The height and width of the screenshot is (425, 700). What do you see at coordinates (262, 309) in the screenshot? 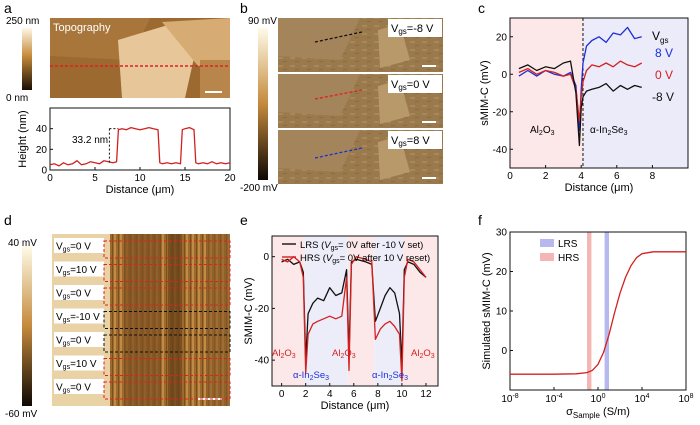
I see `e-smim-ytick-label: -20` at bounding box center [262, 309].